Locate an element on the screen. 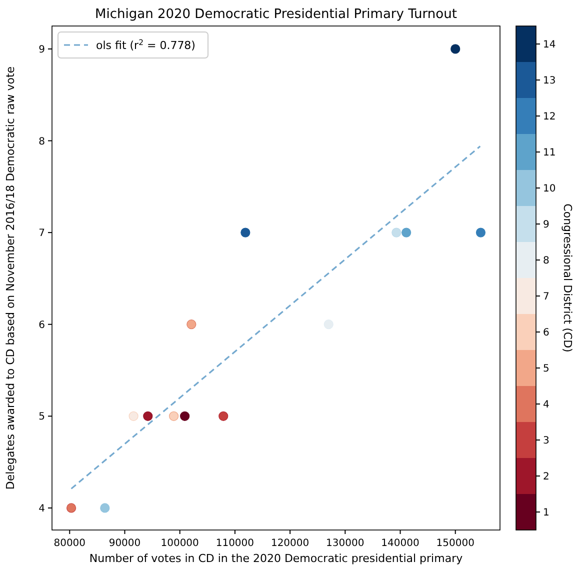 The image size is (587, 578). x-tick-label: 100000 is located at coordinates (179, 543).